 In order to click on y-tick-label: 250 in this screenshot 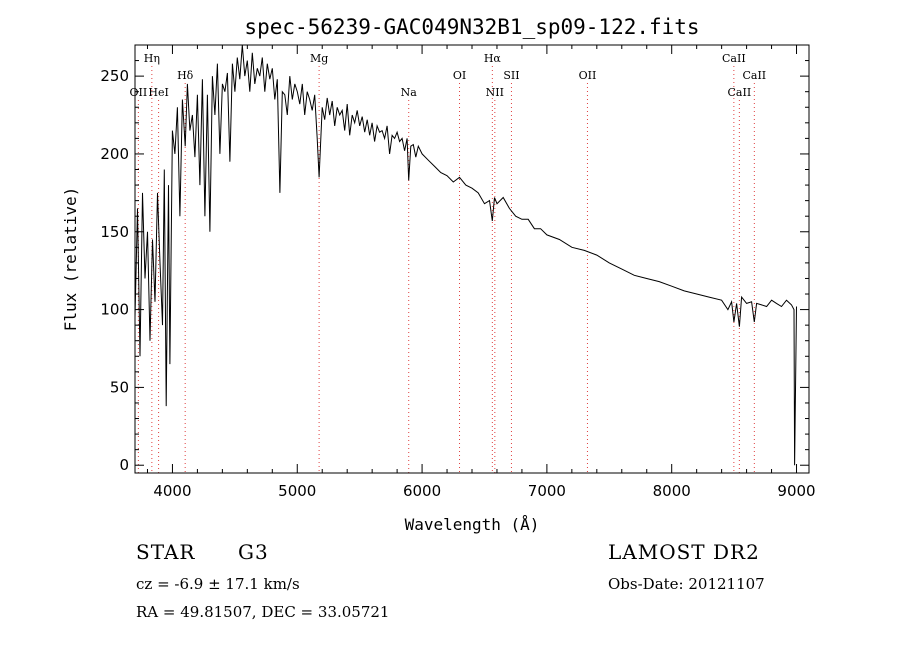, I will do `click(114, 76)`.